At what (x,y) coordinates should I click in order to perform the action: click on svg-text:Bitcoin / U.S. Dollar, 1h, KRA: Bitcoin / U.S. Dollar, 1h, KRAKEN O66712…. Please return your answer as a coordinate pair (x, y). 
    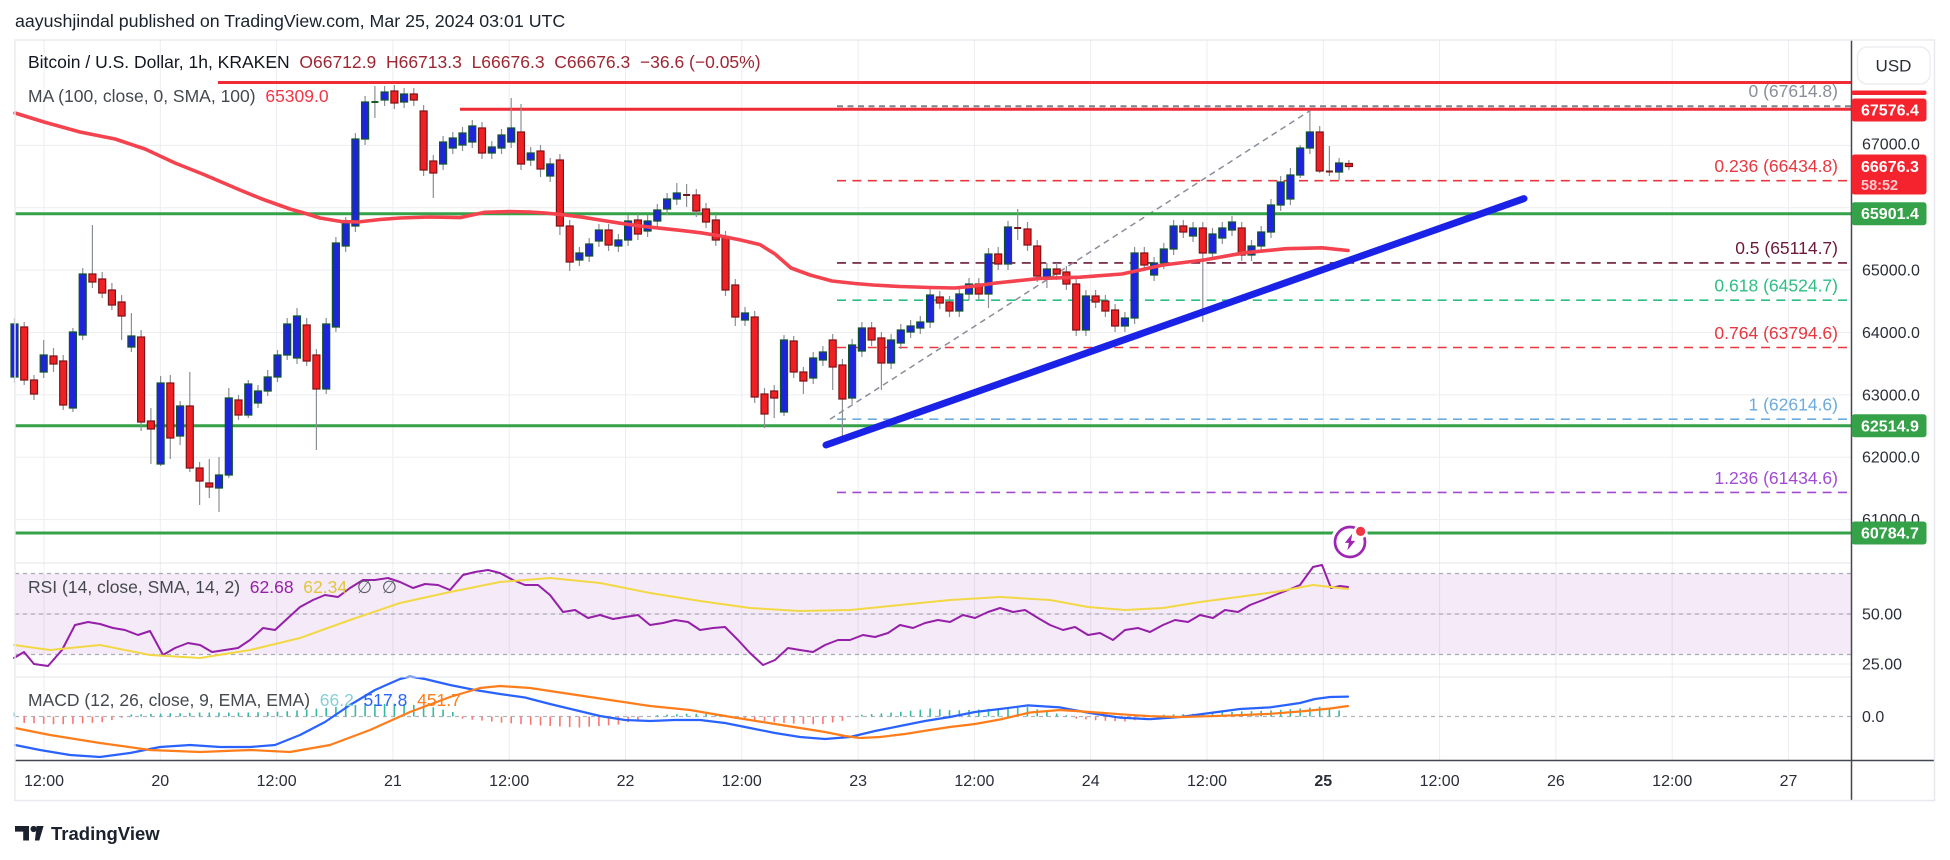
    Looking at the image, I should click on (394, 62).